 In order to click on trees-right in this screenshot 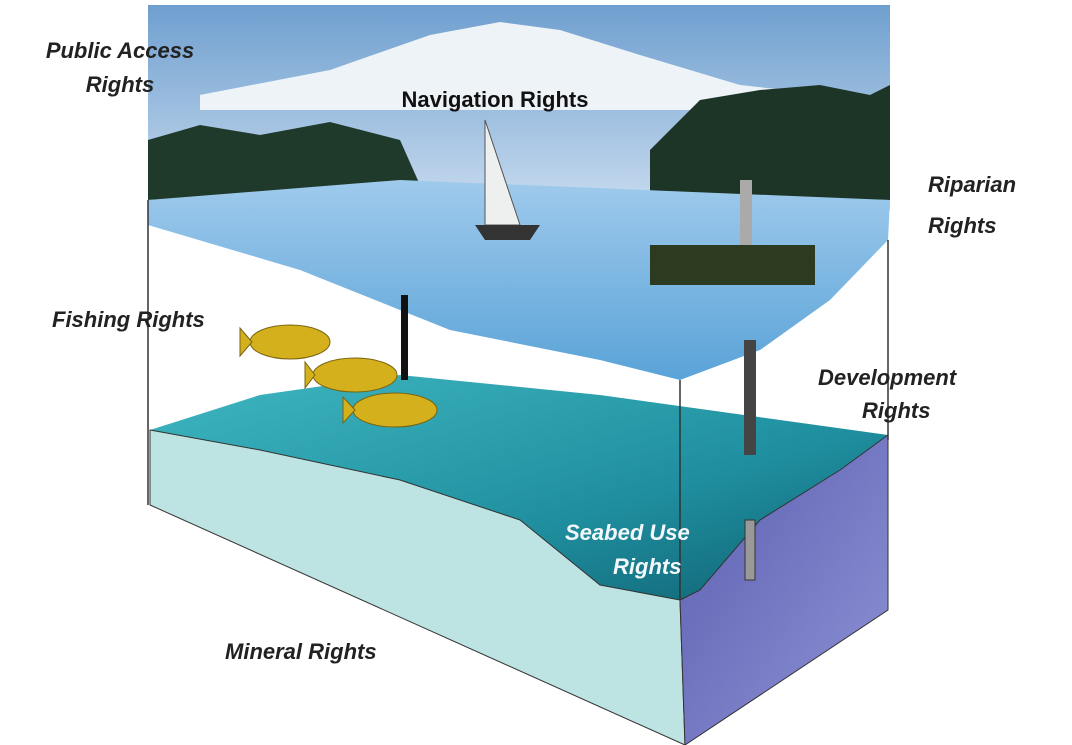, I will do `click(770, 142)`.